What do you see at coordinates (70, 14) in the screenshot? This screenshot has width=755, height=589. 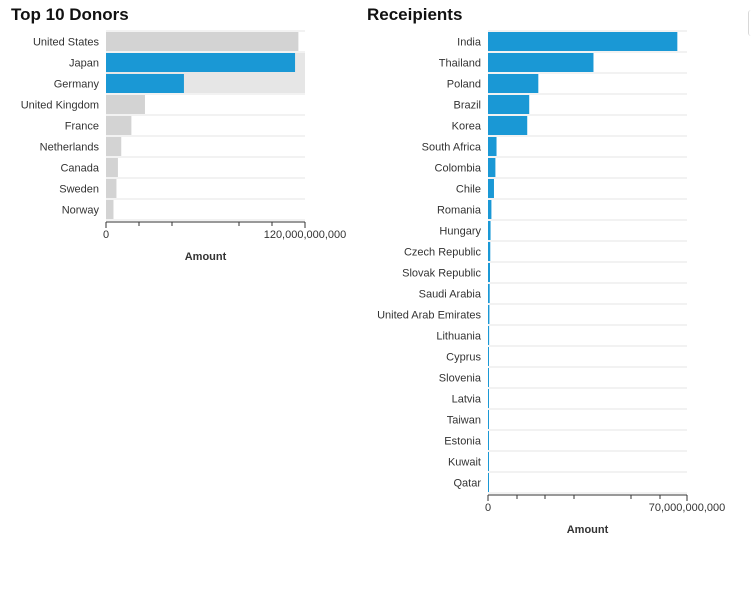 I see `donors-chart-title: Top 10 Donors` at bounding box center [70, 14].